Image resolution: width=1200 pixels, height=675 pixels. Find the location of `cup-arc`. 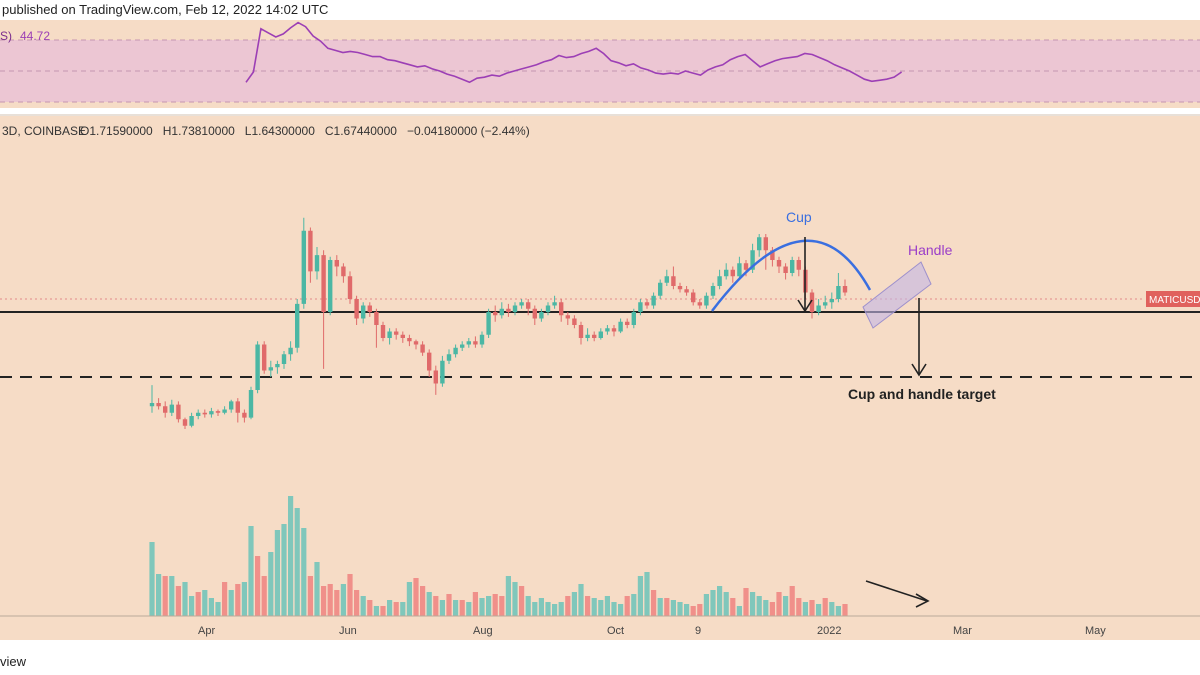

cup-arc is located at coordinates (791, 275).